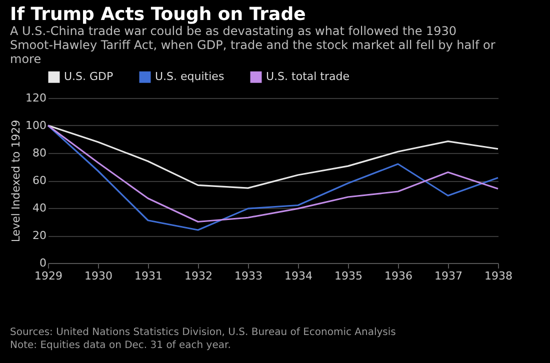 This screenshot has height=363, width=550. What do you see at coordinates (121, 345) in the screenshot?
I see `text: Note: Equities data on Dec. 31 of each year.` at bounding box center [121, 345].